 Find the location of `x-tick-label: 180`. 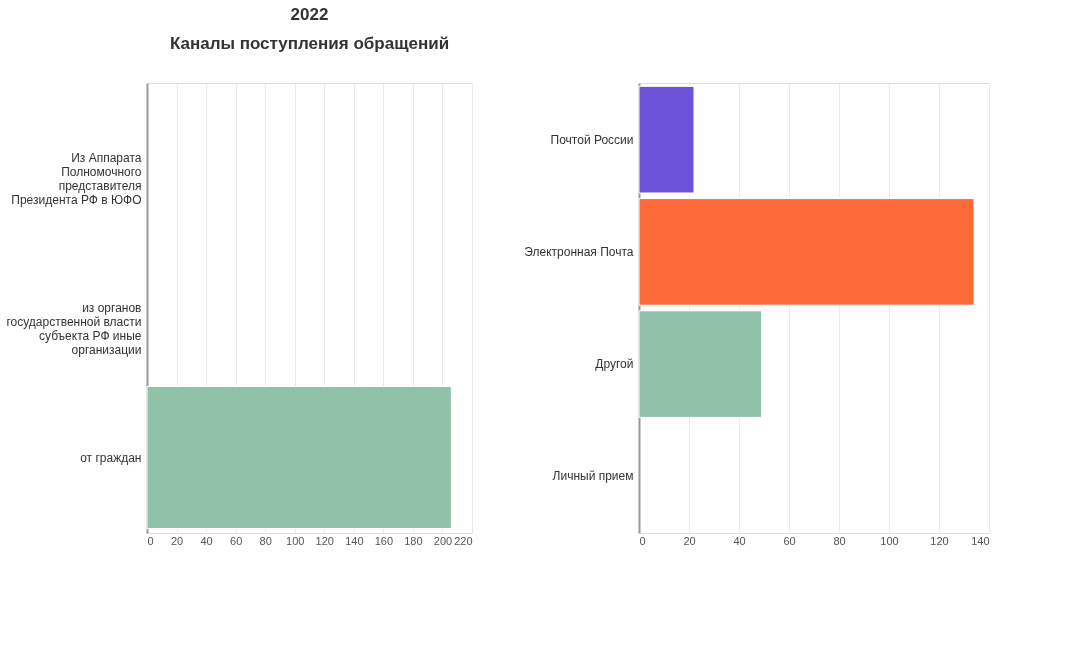

x-tick-label: 180 is located at coordinates (413, 540).